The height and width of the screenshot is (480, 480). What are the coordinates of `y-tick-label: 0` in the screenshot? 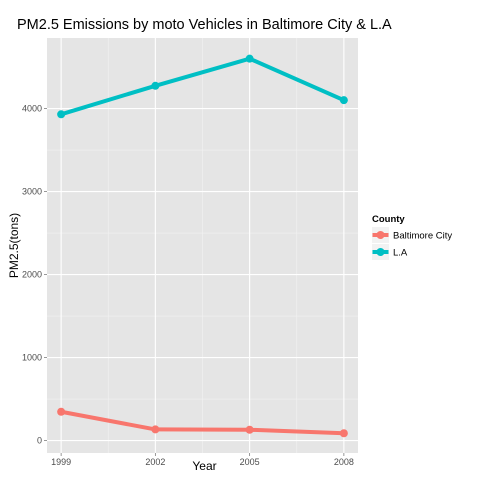 It's located at (39, 441).